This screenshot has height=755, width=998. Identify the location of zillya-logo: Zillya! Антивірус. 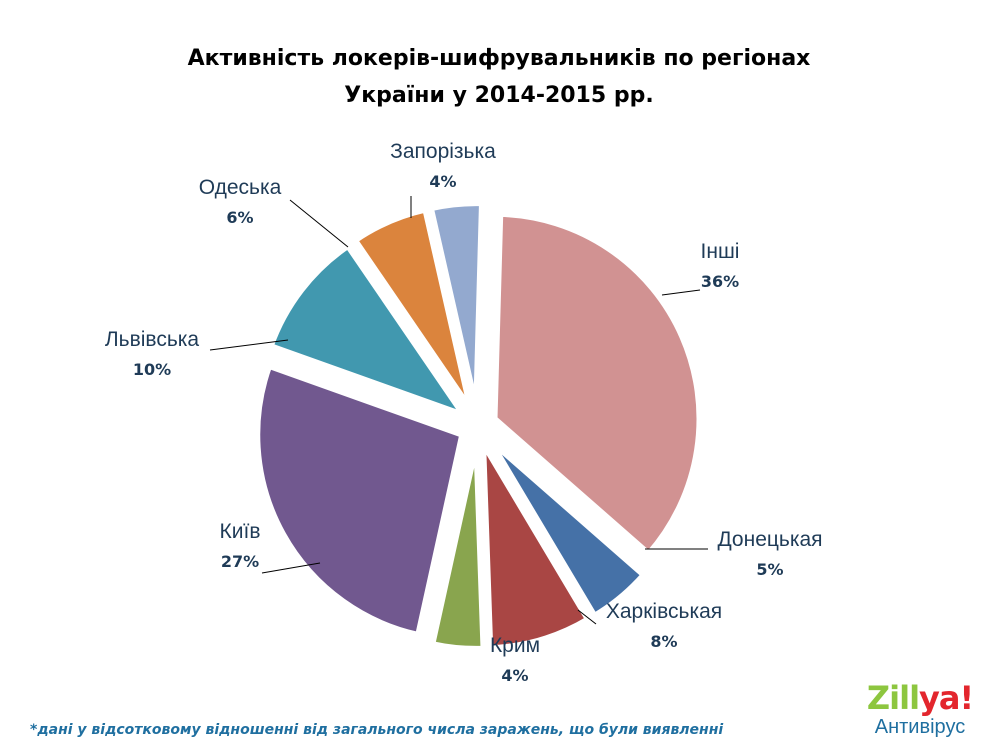
(920, 709).